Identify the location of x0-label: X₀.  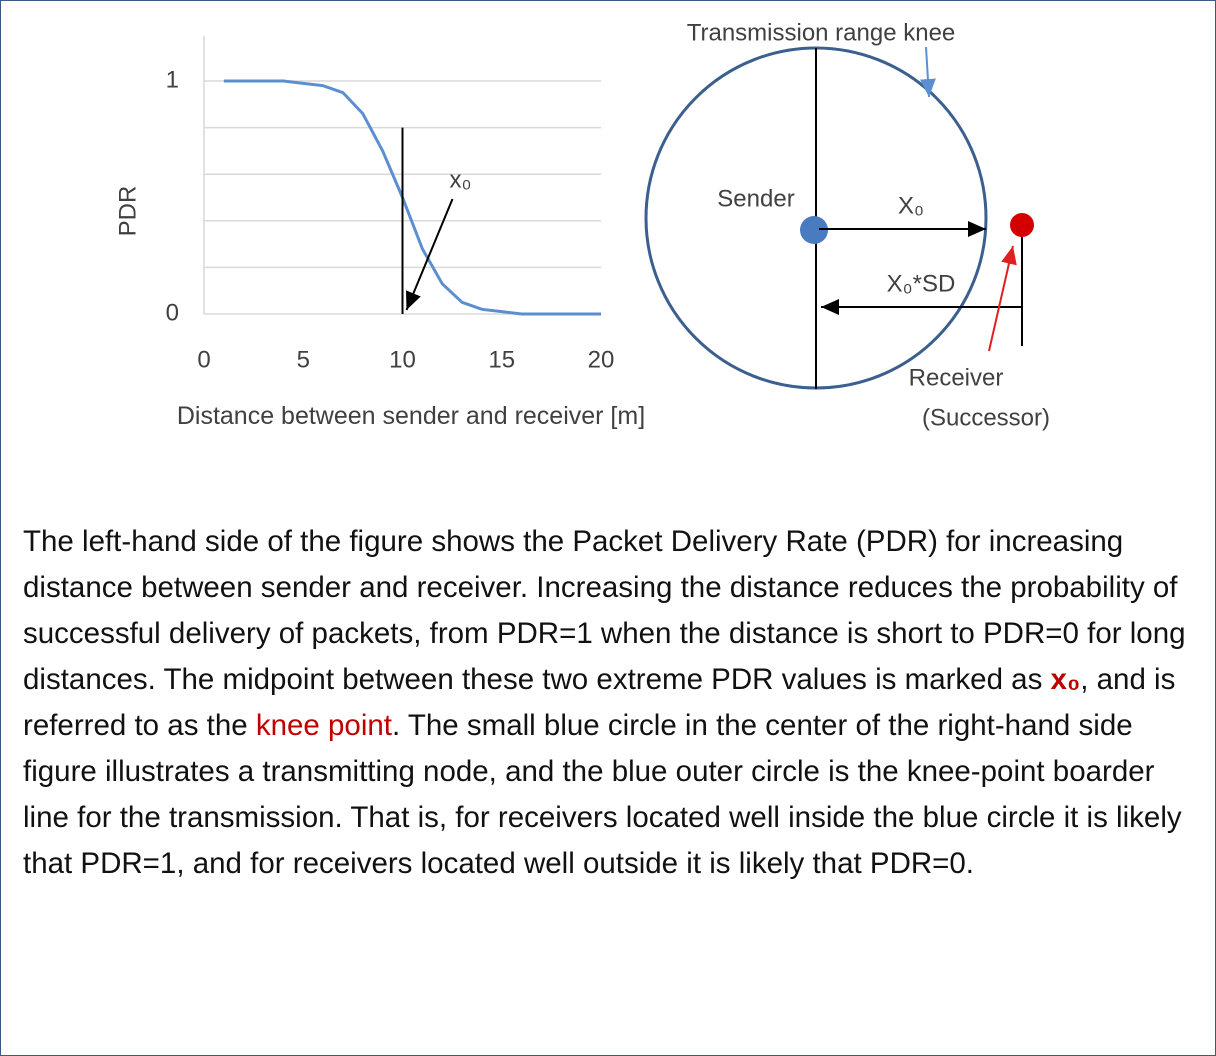
(911, 205).